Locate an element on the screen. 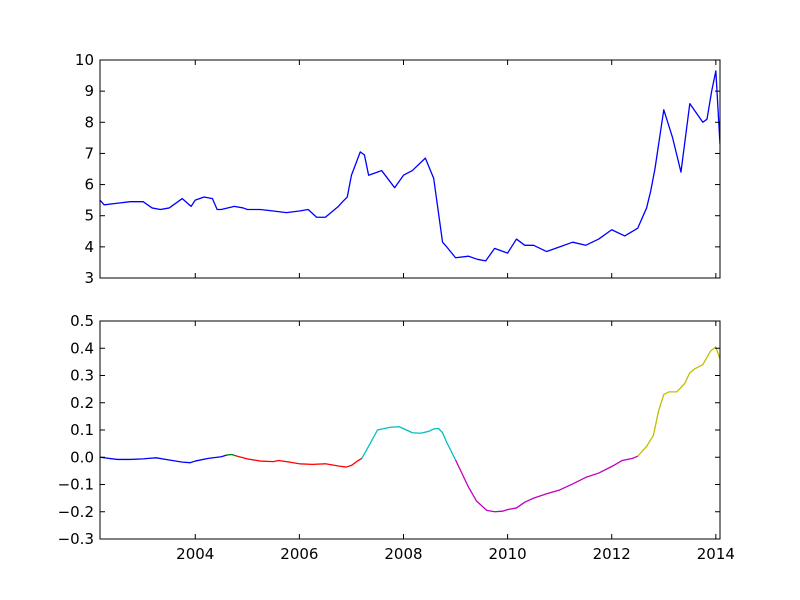 Image resolution: width=800 pixels, height=600 pixels. x-tick-label-0: 2004 is located at coordinates (195, 554).